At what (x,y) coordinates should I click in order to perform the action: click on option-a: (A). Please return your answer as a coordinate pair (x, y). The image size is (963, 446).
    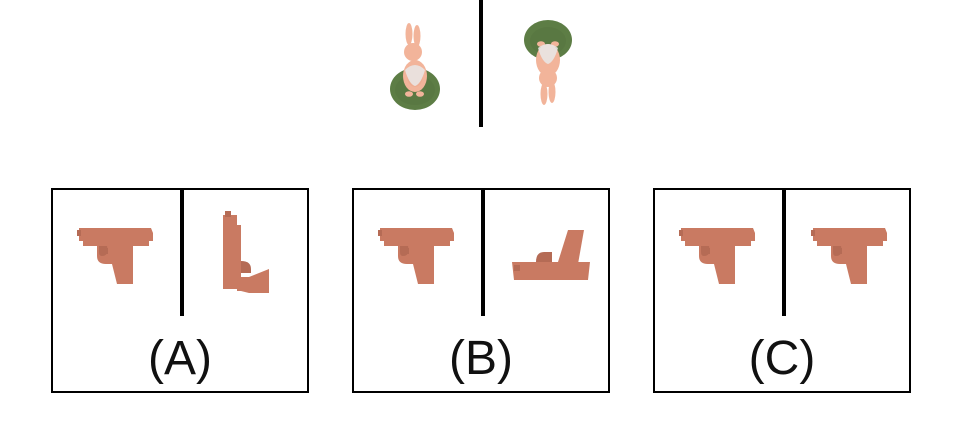
    Looking at the image, I should click on (180, 290).